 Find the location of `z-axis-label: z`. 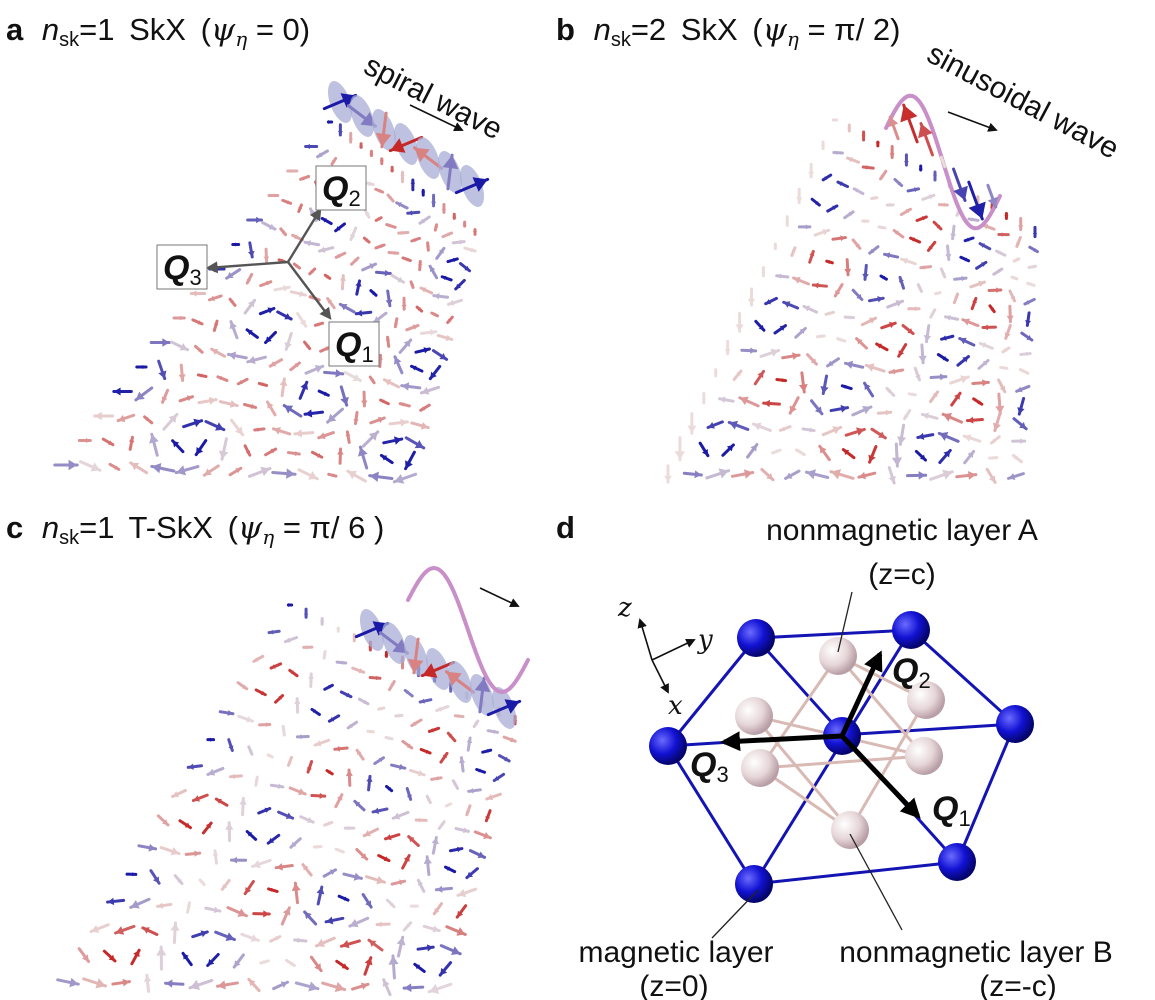

z-axis-label: z is located at coordinates (624, 608).